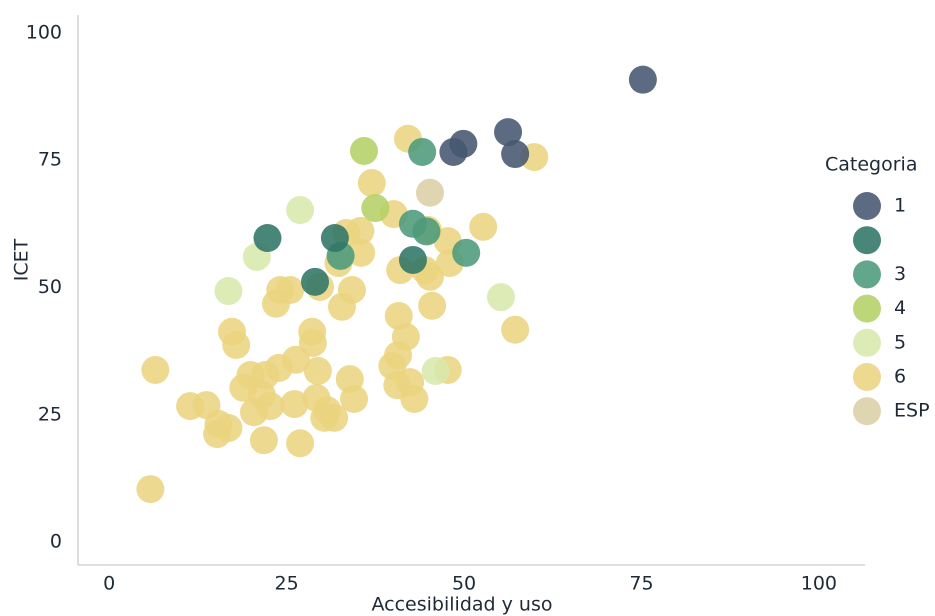  What do you see at coordinates (287, 584) in the screenshot?
I see `x-tick-label: 25` at bounding box center [287, 584].